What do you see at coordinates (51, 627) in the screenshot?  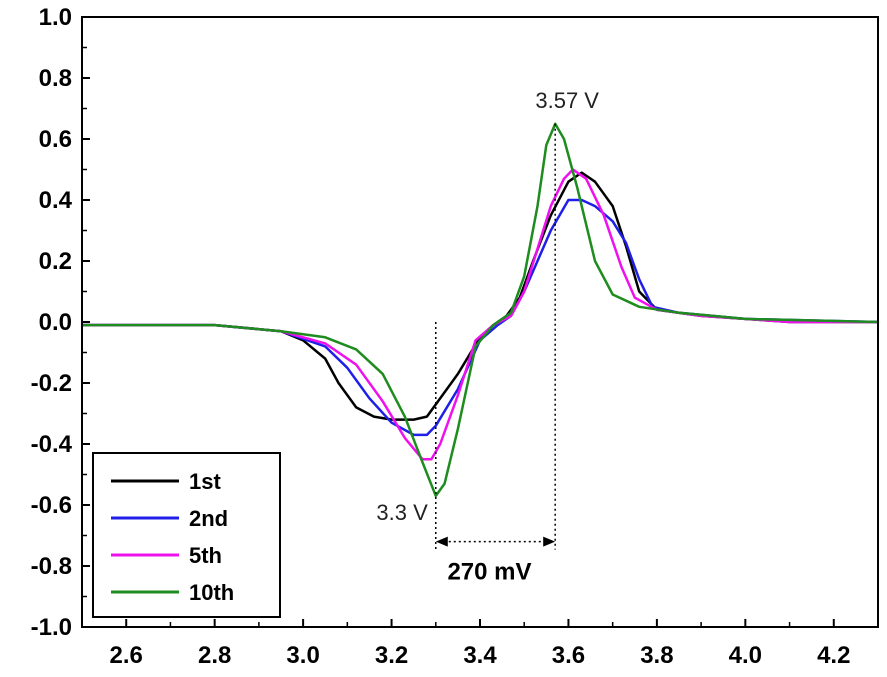 I see `y-tick-label: -1.0` at bounding box center [51, 627].